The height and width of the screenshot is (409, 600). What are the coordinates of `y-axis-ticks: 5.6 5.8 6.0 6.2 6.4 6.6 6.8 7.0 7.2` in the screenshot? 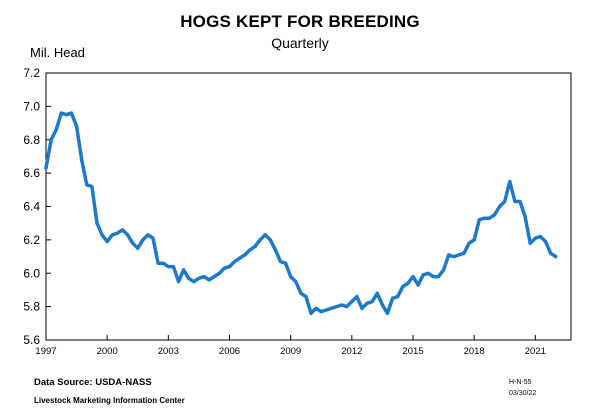 It's located at (37, 206).